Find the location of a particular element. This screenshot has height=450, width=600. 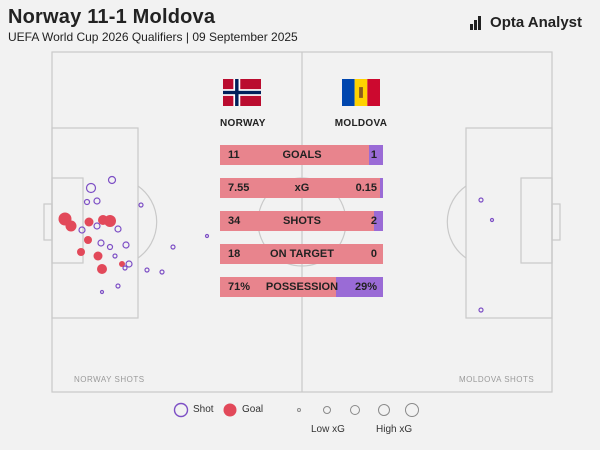

page-title: Norway 11-1 Moldova is located at coordinates (112, 17).